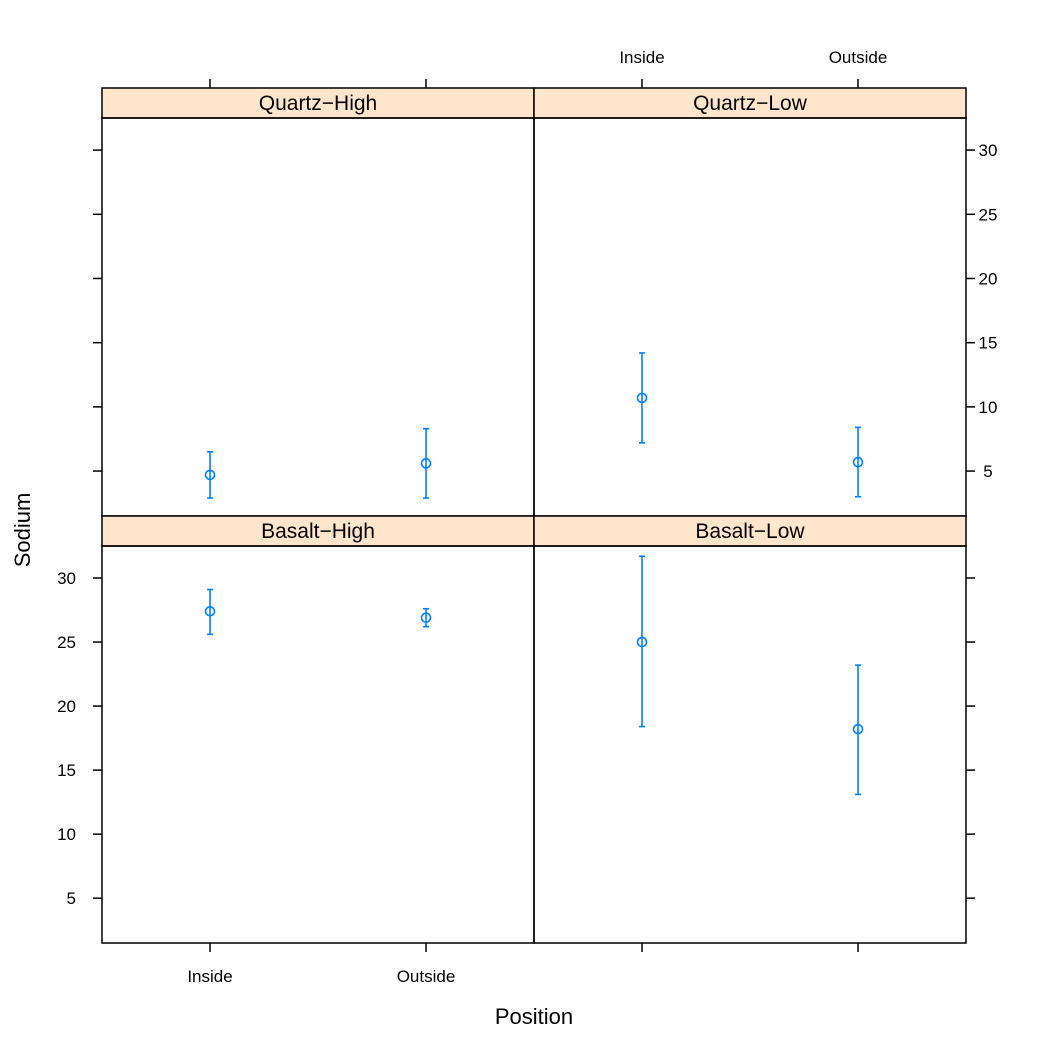 This screenshot has width=1050, height=1050. What do you see at coordinates (426, 976) in the screenshot?
I see `x-tick-label-bottom: Outside` at bounding box center [426, 976].